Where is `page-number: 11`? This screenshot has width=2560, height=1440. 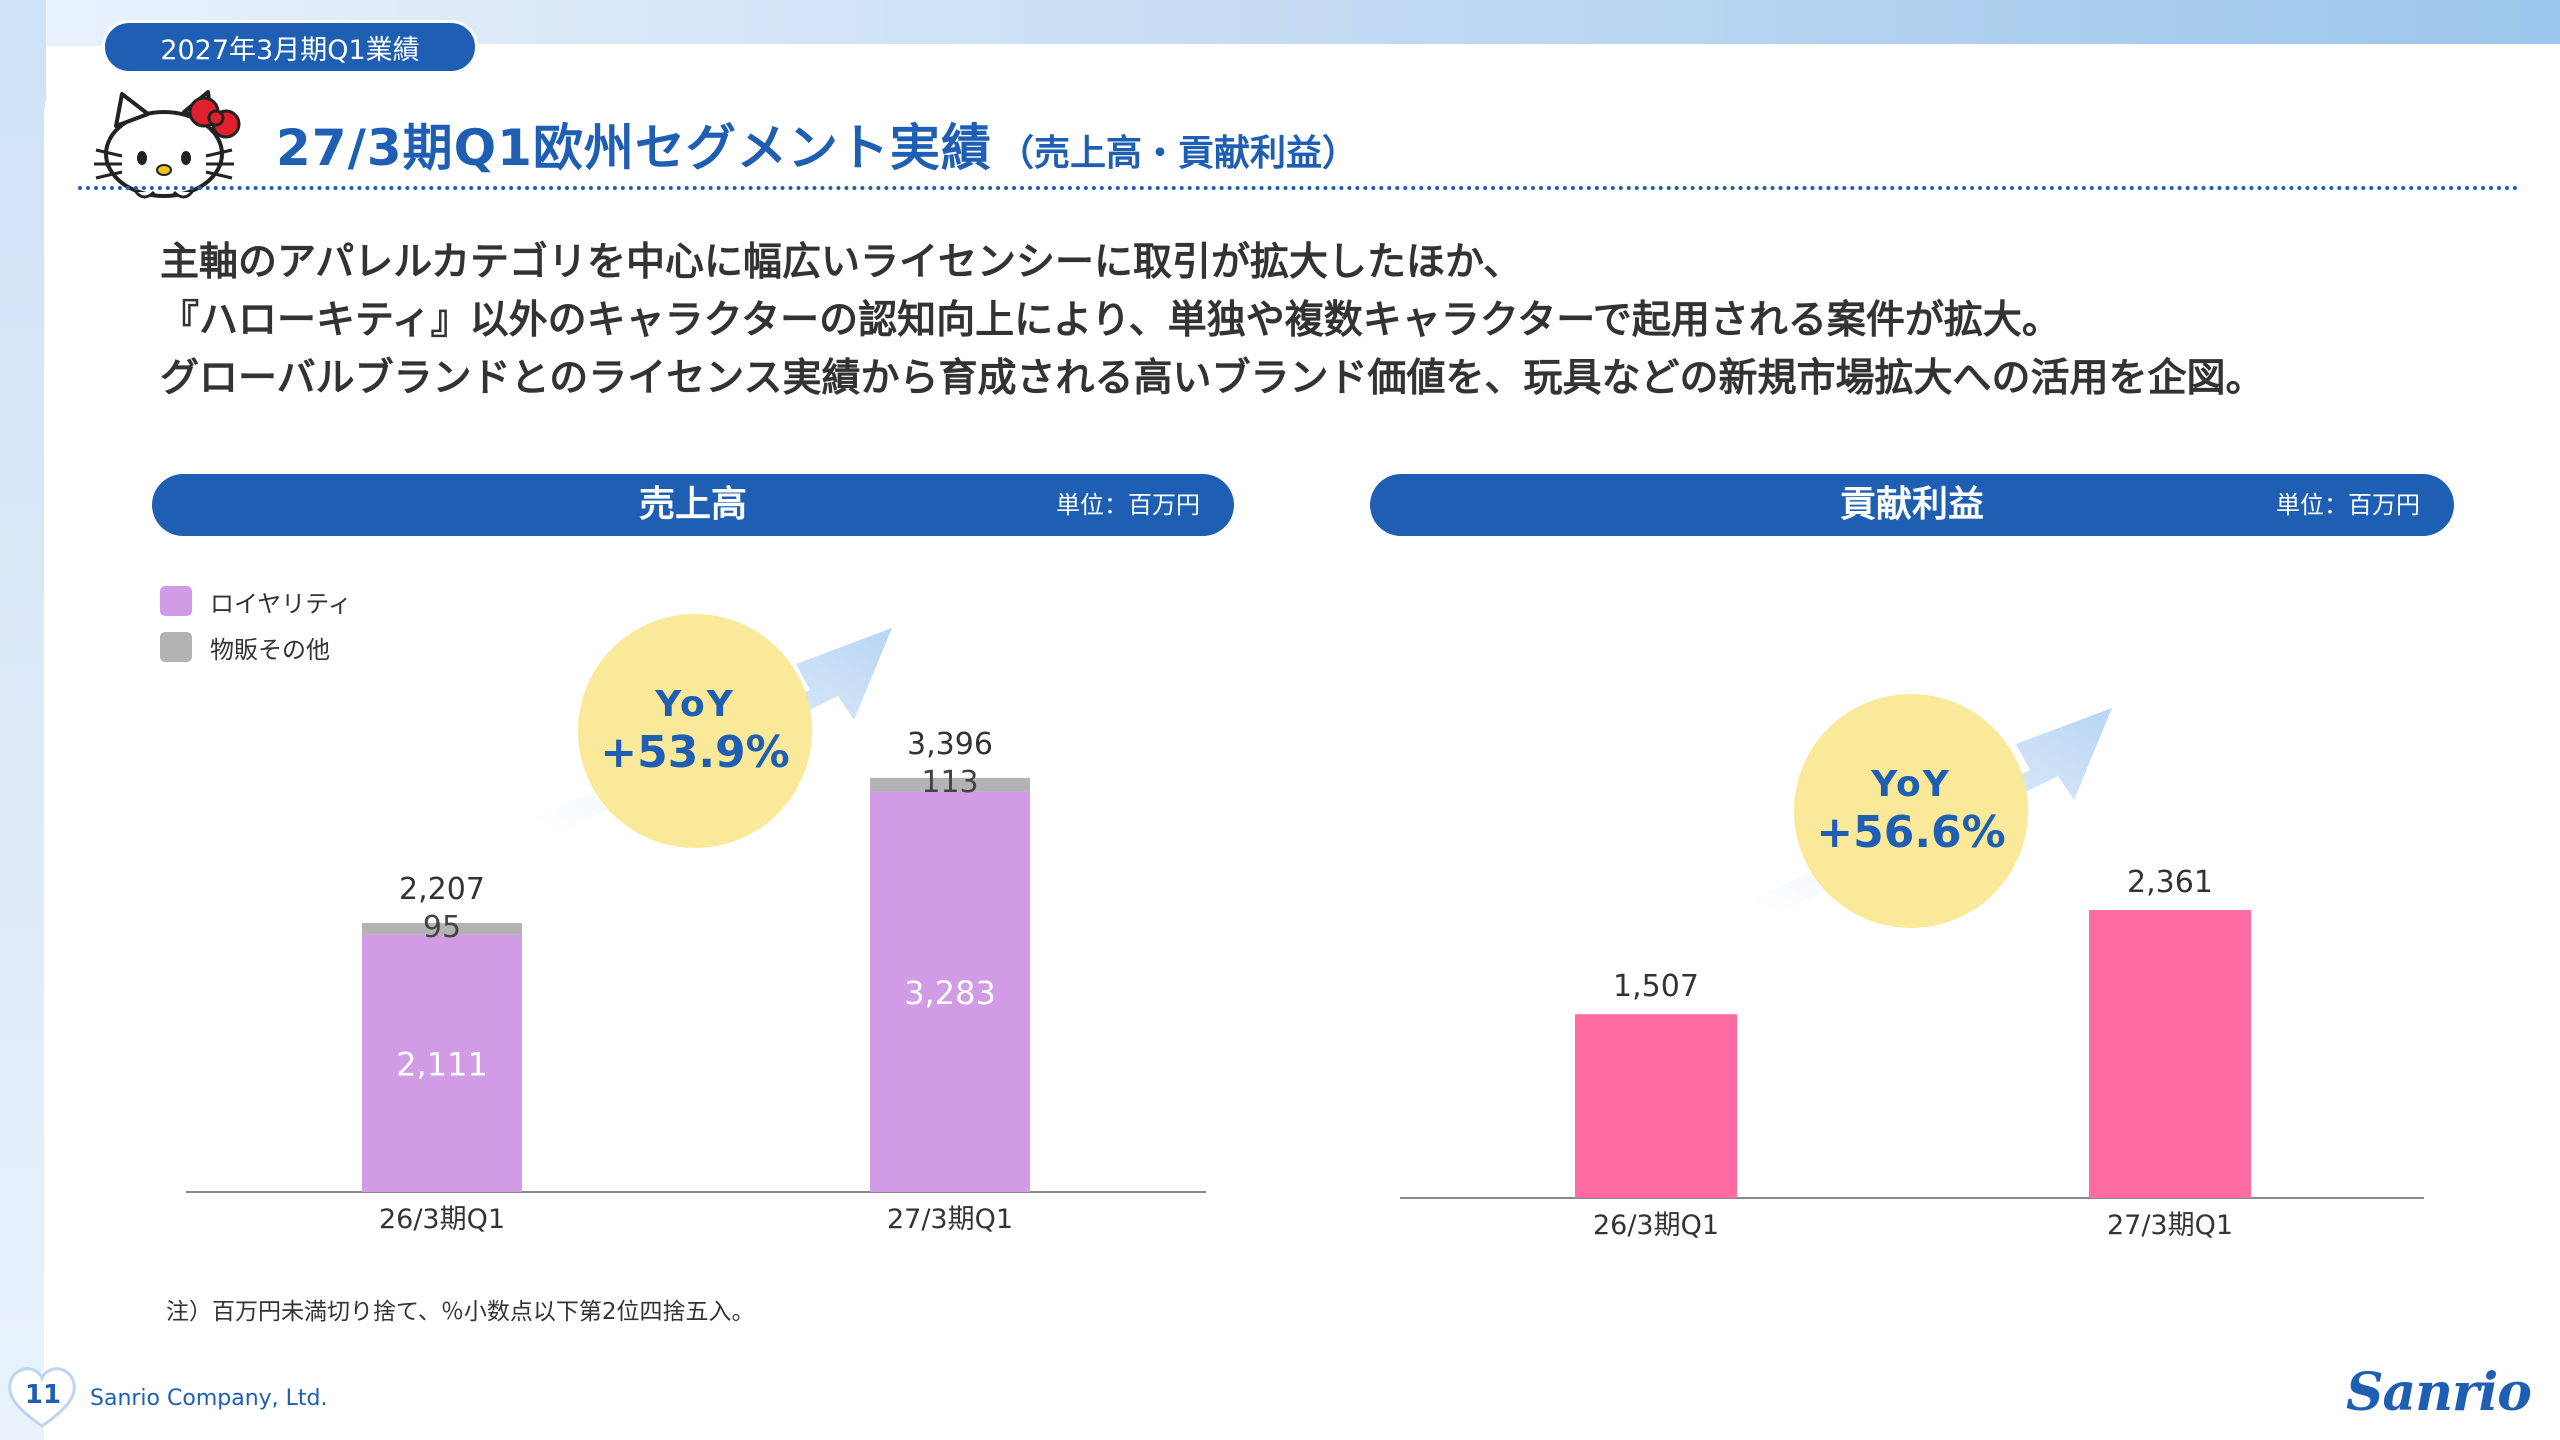 page-number: 11 is located at coordinates (43, 1395).